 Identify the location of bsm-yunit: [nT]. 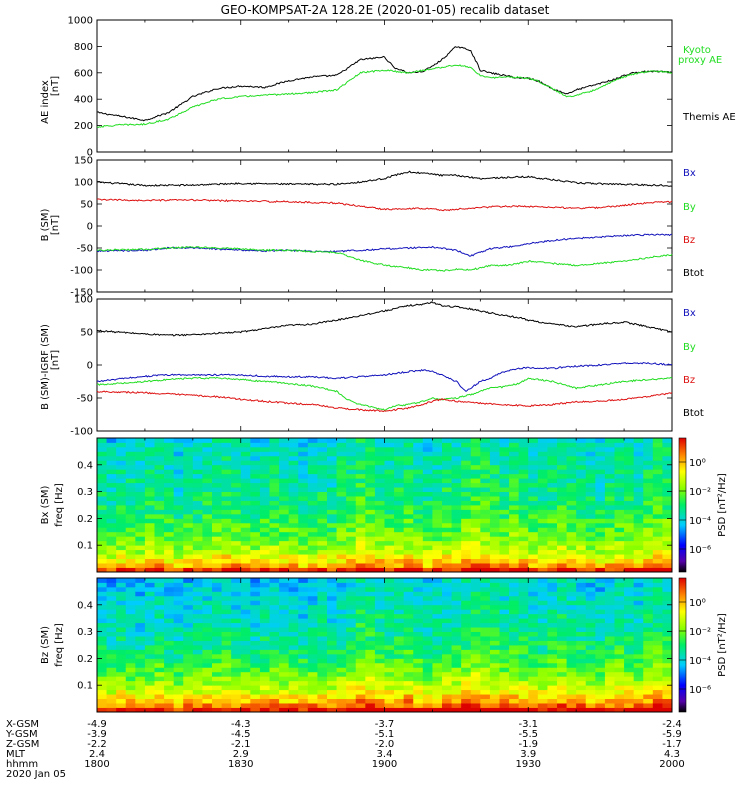
(55, 225).